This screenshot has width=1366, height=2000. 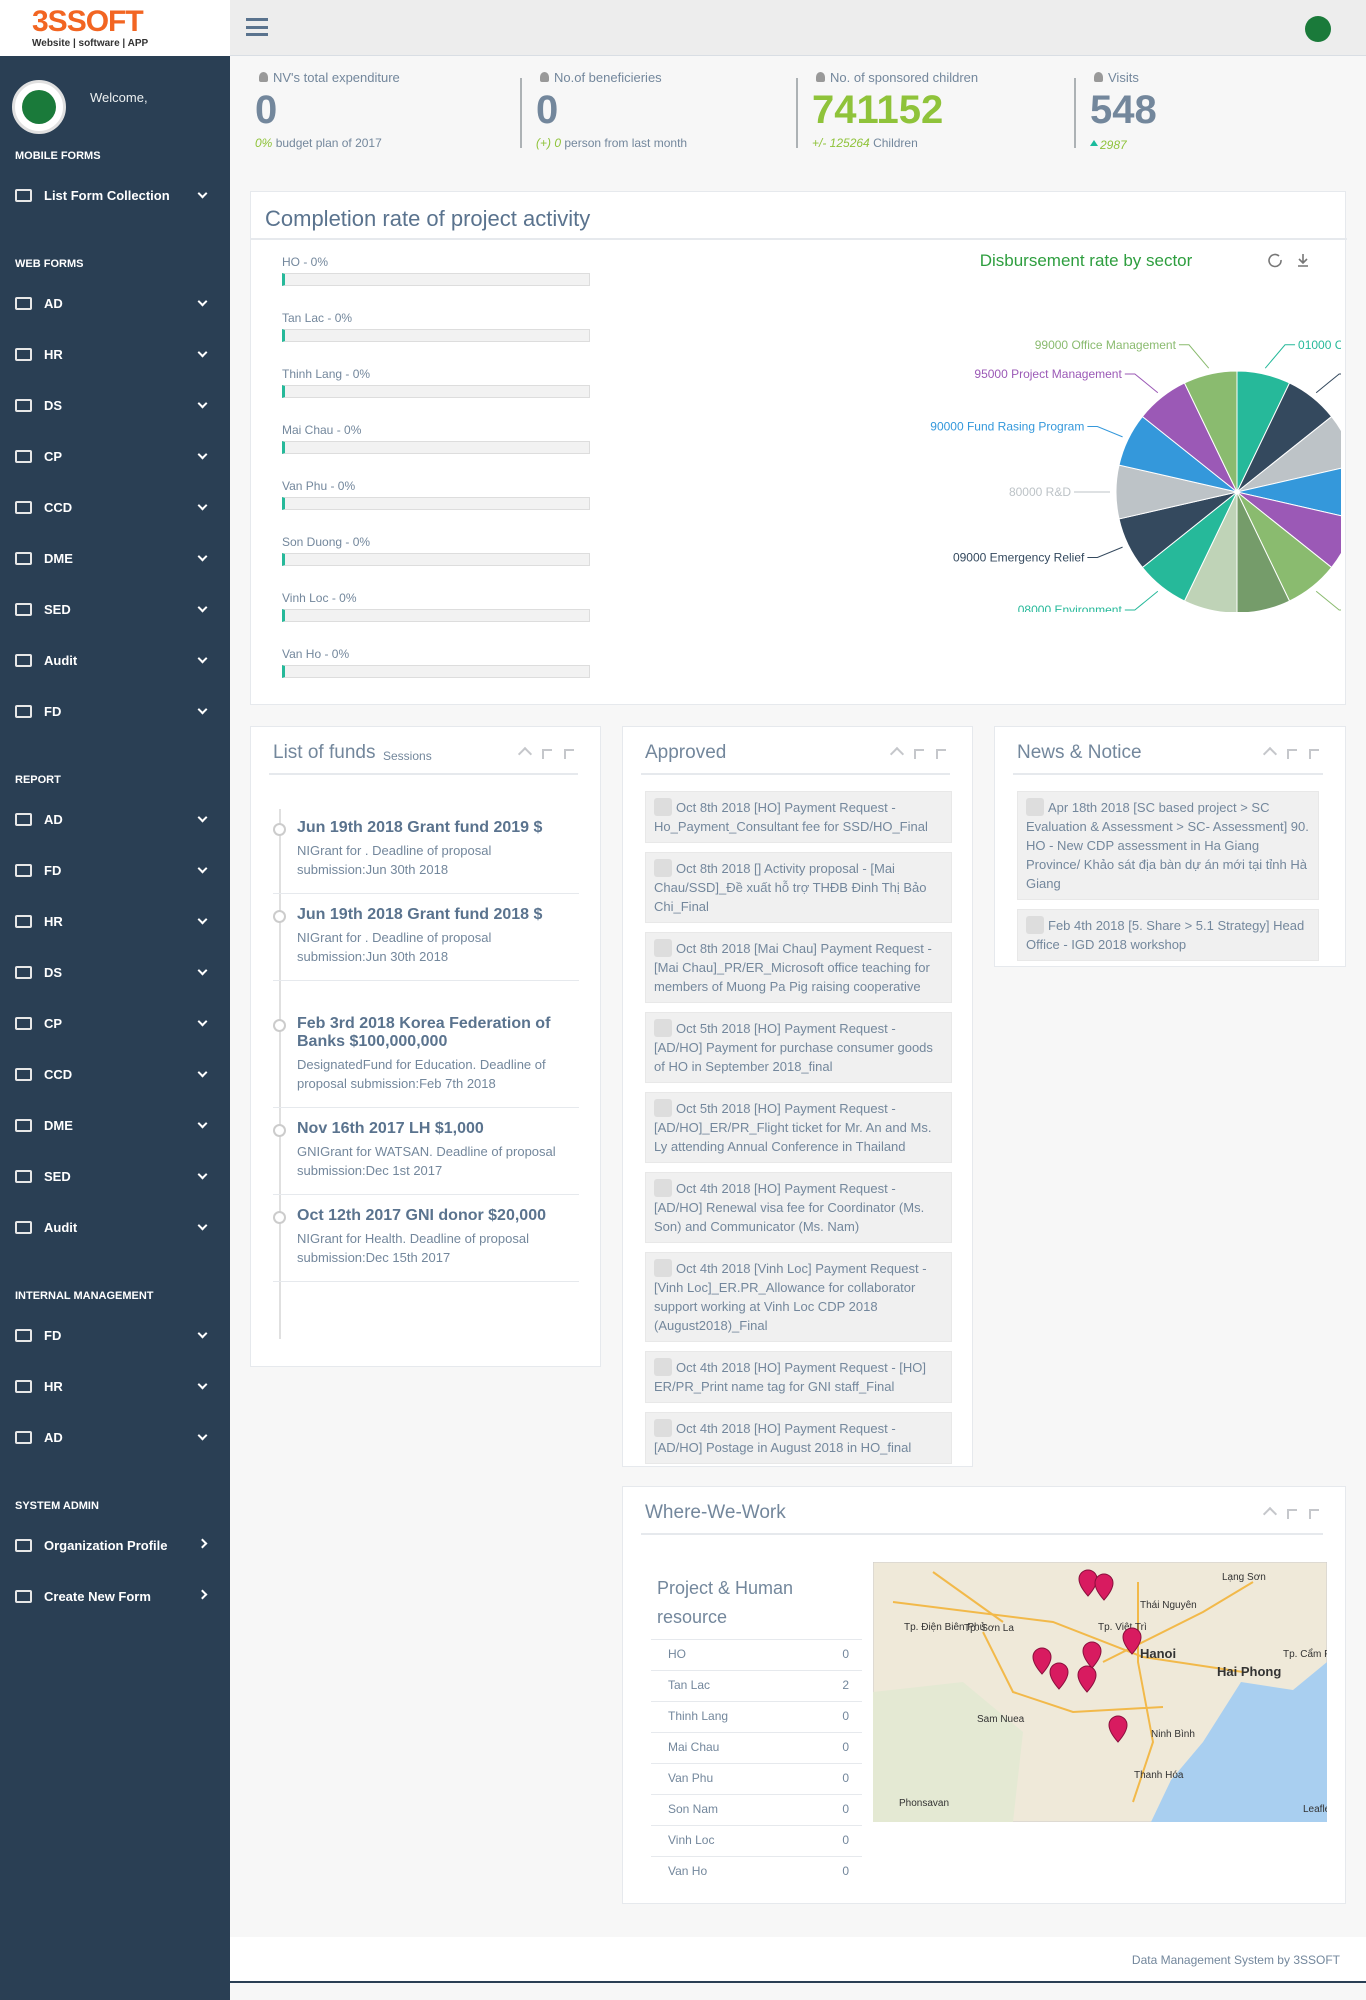 I want to click on user-avatar, so click(x=1318, y=29).